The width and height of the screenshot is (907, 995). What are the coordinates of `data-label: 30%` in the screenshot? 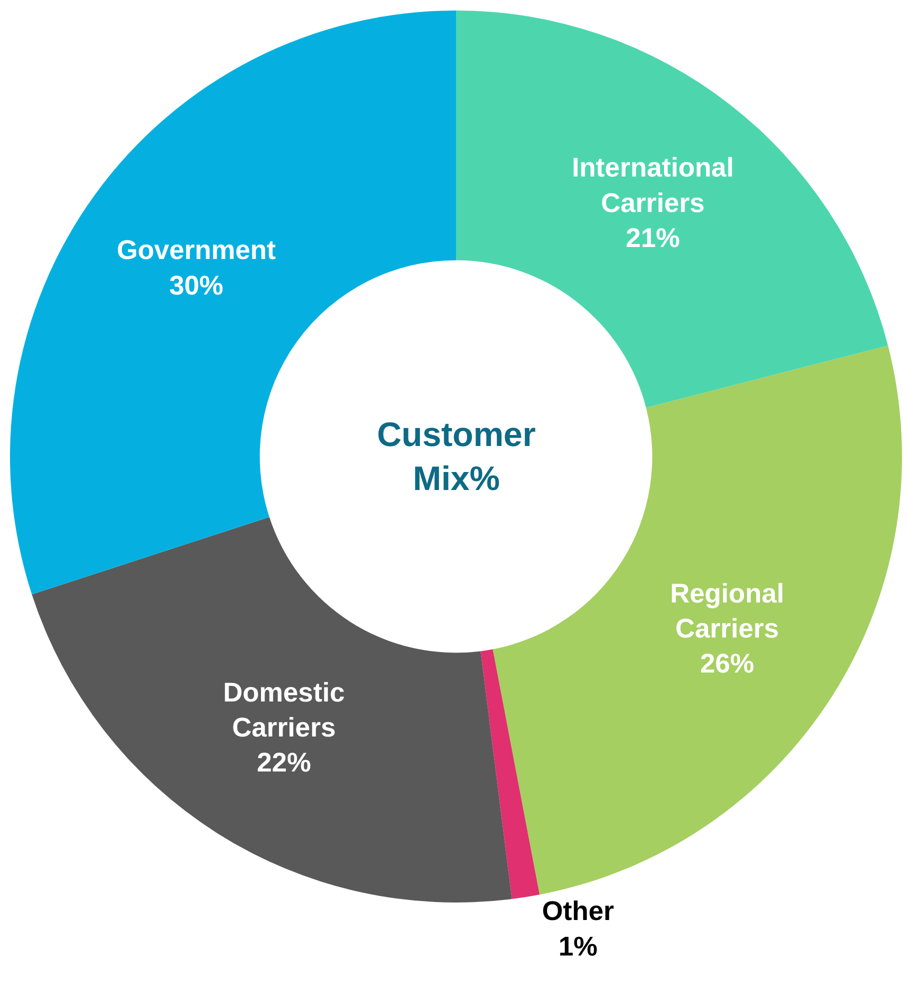 It's located at (196, 285).